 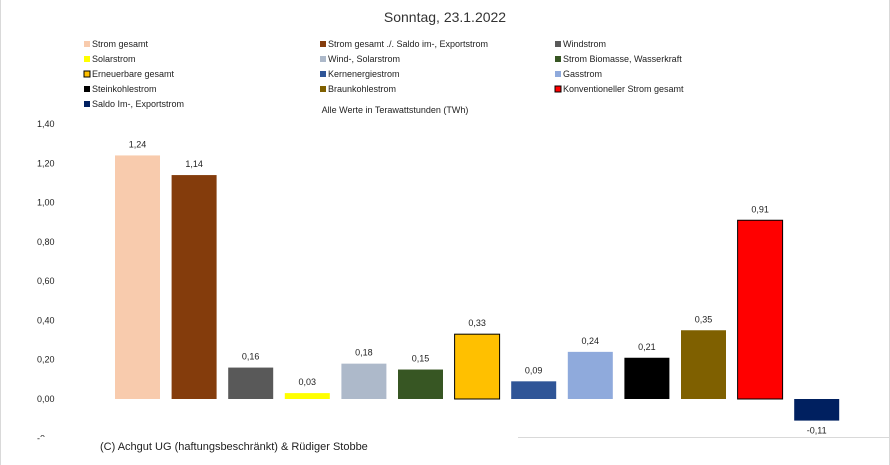 I want to click on data-label: 1,24, so click(x=138, y=144).